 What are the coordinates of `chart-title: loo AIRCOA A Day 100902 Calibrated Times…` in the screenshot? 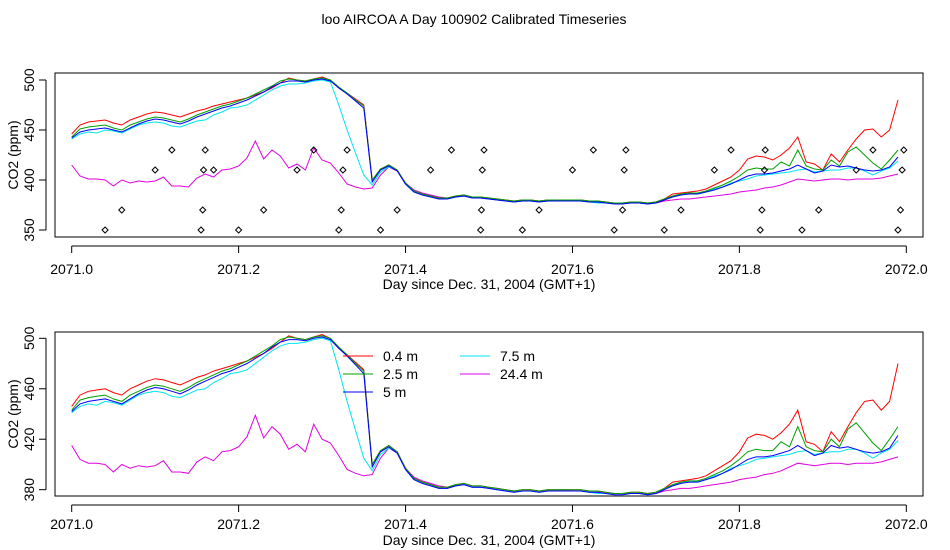 It's located at (473, 19).